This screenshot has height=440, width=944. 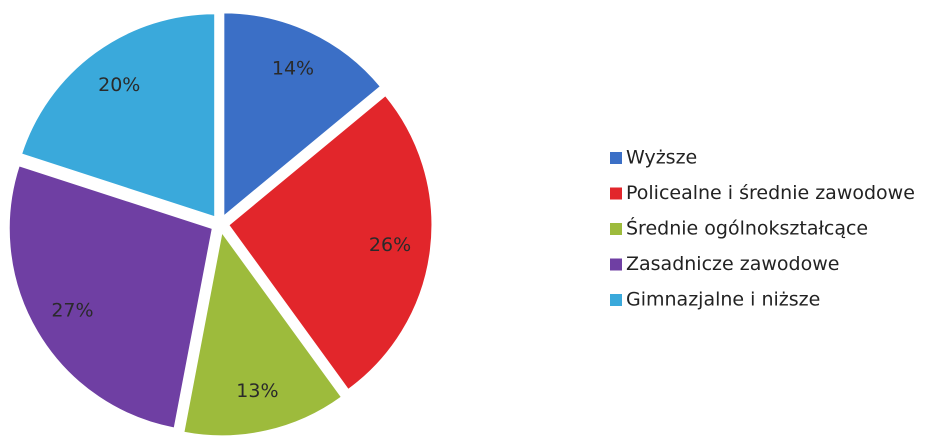 What do you see at coordinates (293, 68) in the screenshot?
I see `data-label: 14%` at bounding box center [293, 68].